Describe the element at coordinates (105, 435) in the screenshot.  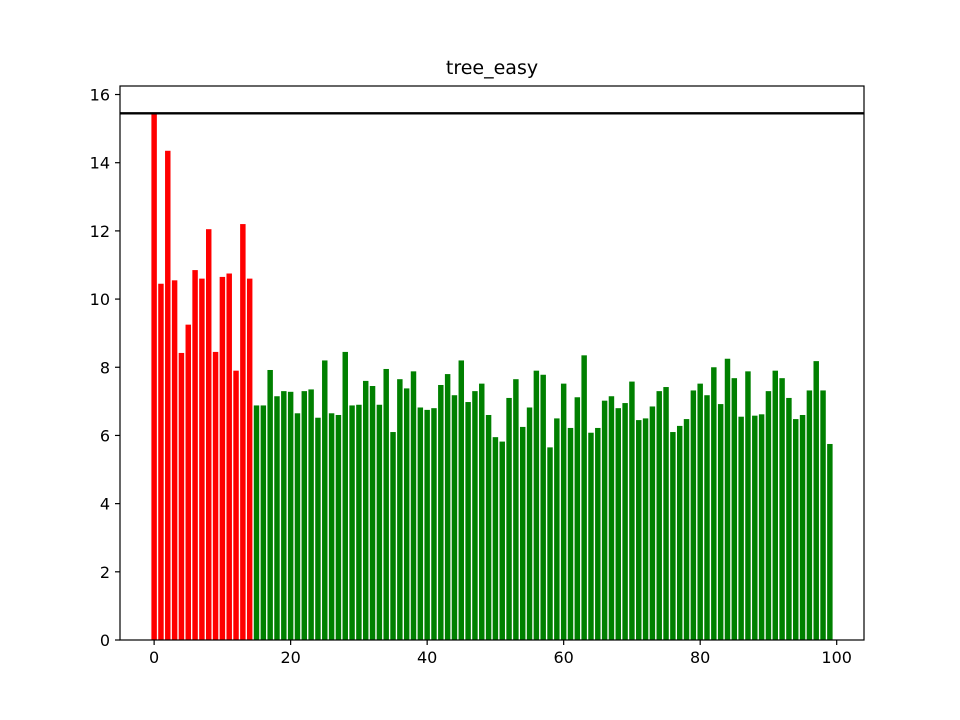
I see `y-tick-label: 6` at that location.